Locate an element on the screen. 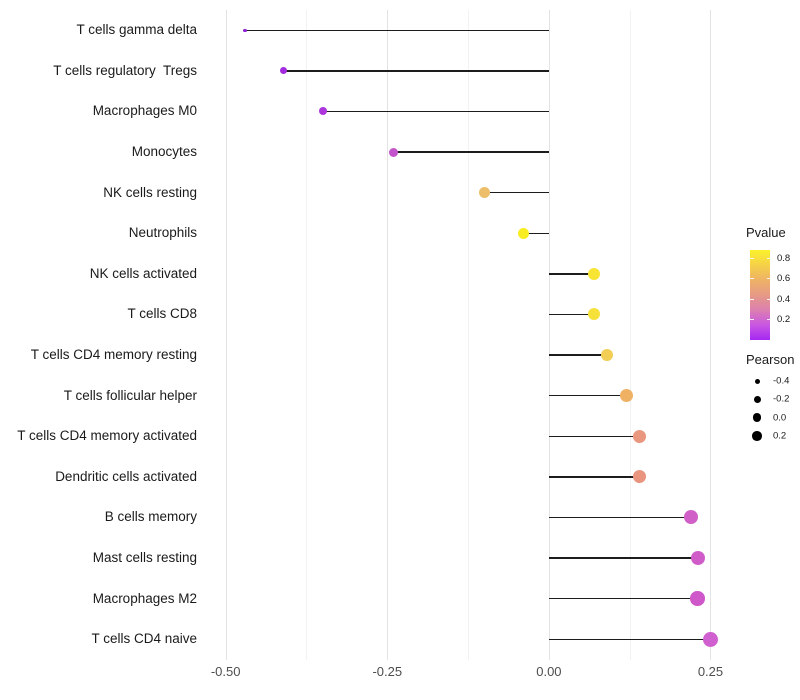 The width and height of the screenshot is (800, 700). category-label: B cells memory is located at coordinates (150, 517).